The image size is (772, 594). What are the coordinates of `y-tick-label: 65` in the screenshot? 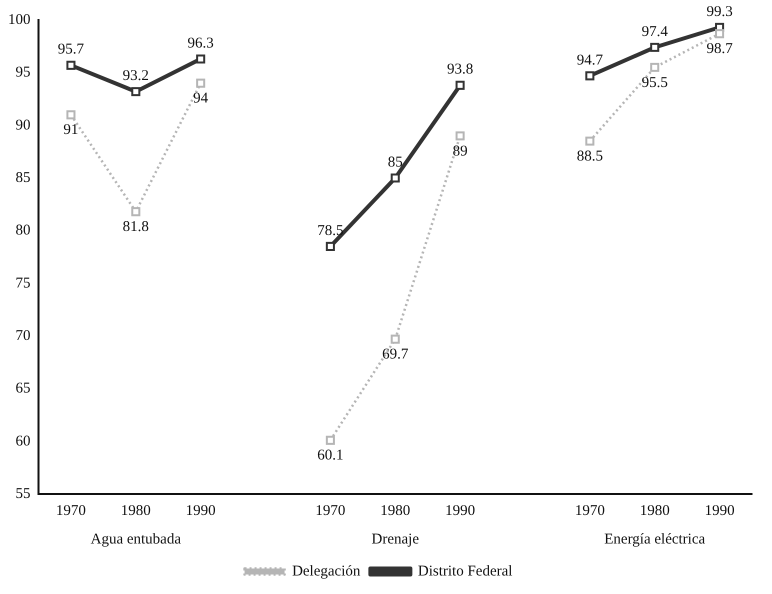 It's located at (23, 388).